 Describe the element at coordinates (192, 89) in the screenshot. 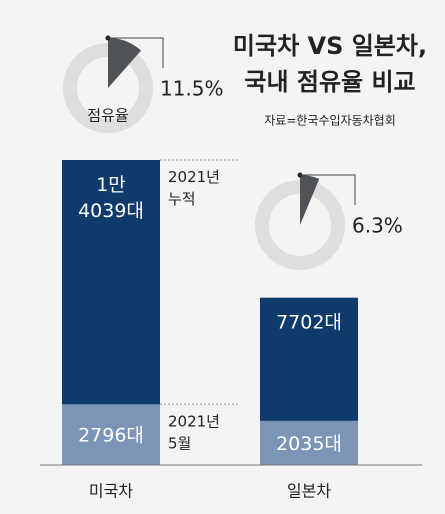

I see `share-label: 11.5%` at that location.